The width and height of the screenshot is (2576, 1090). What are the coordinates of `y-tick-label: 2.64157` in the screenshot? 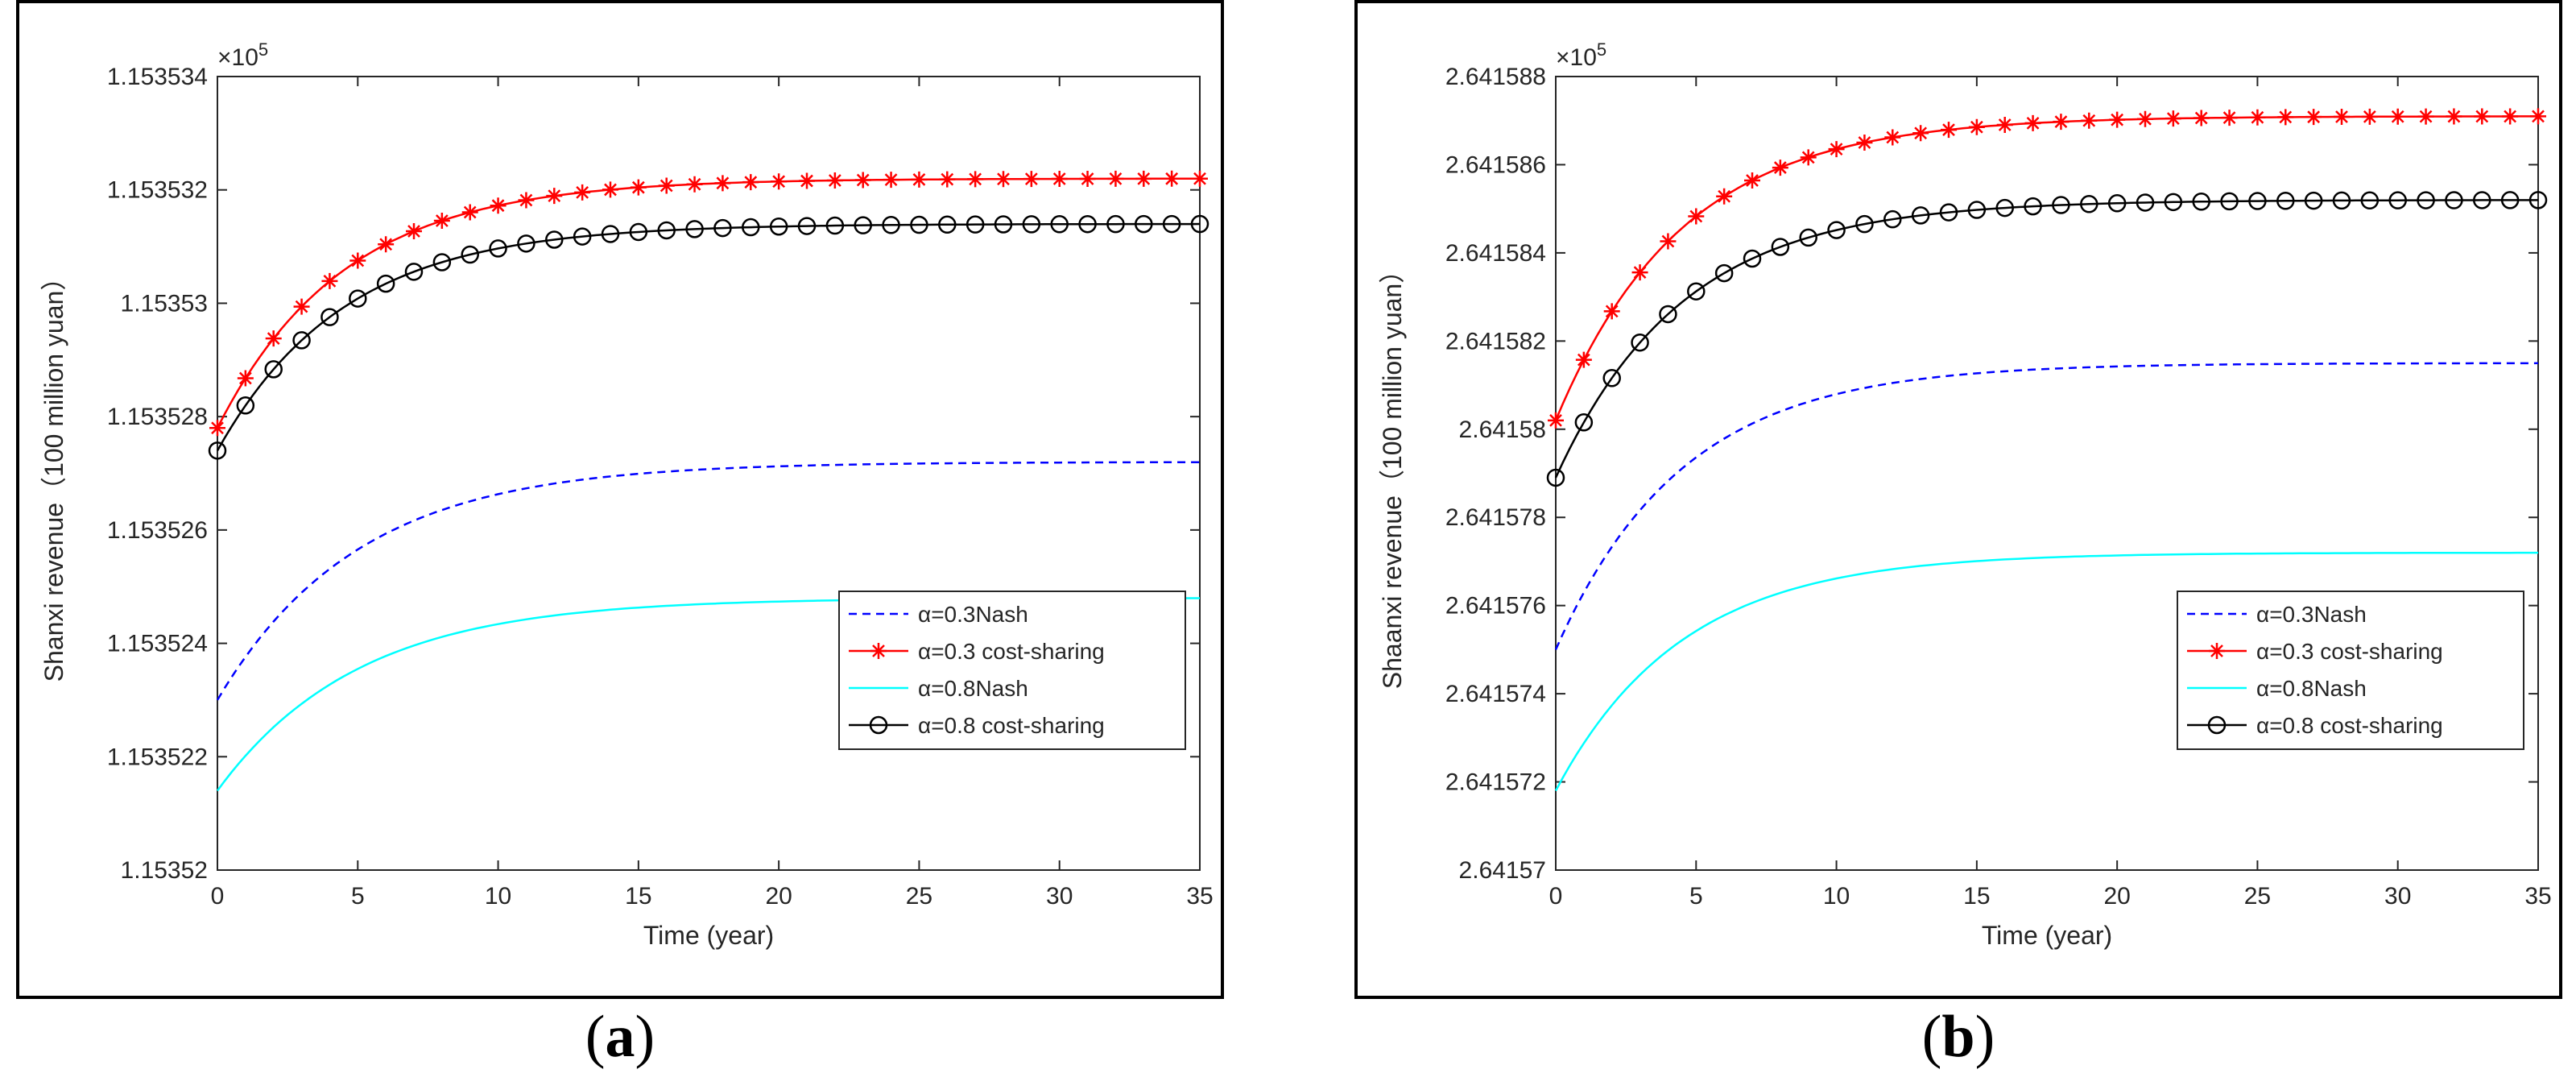 It's located at (1503, 871).